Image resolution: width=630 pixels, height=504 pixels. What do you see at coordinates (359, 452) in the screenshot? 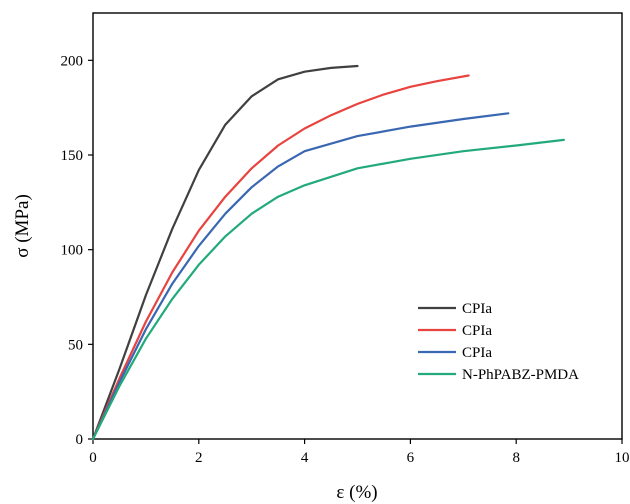
I see `x-axis-ticks: 0 2 4 6 8 10` at bounding box center [359, 452].